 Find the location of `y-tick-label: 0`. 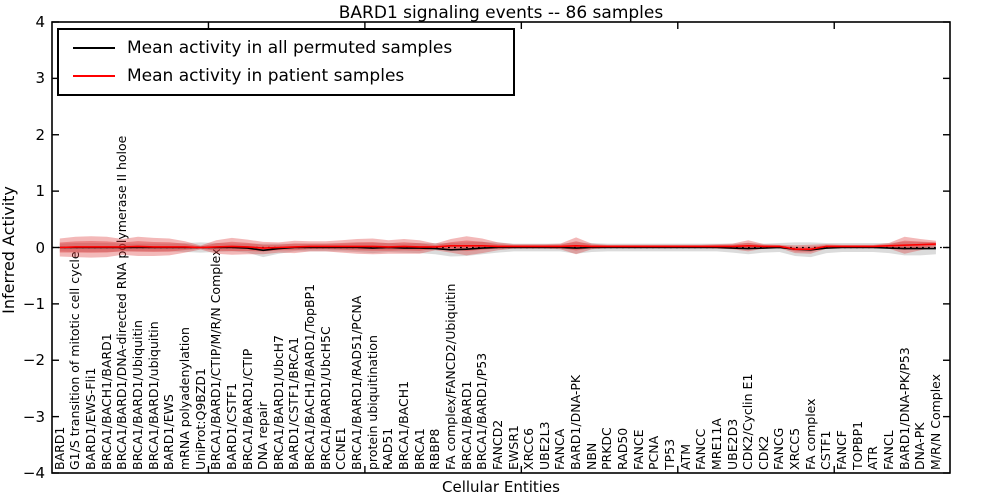

y-tick-label: 0 is located at coordinates (40, 247).